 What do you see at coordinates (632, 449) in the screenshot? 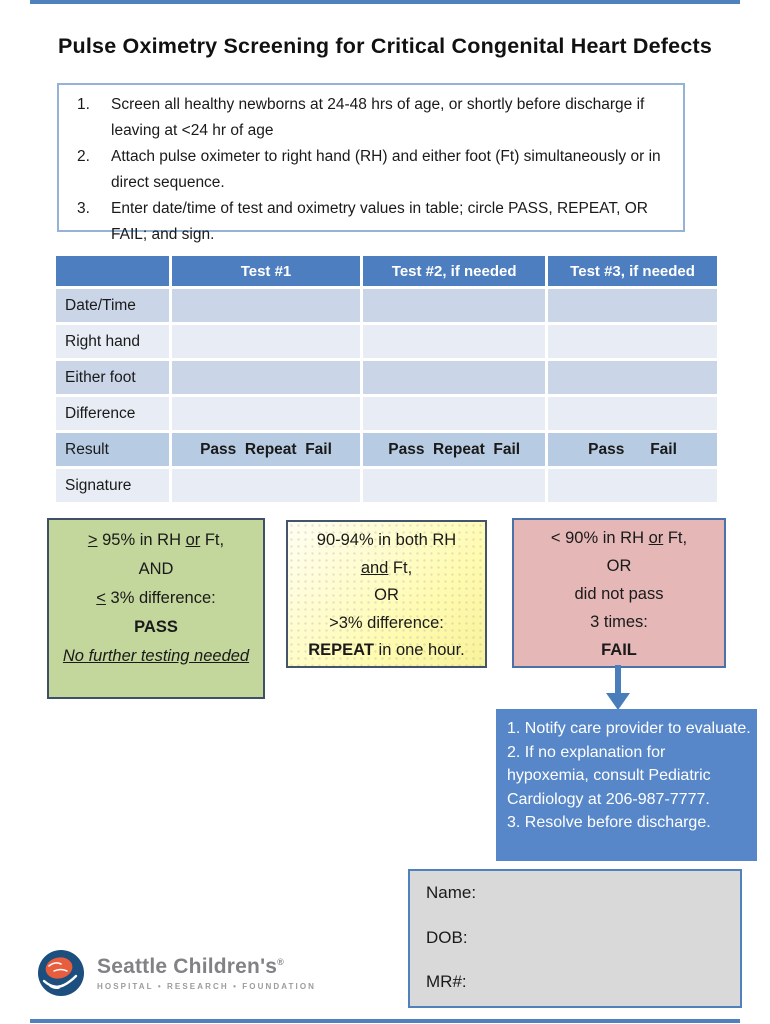
I see `result-options-test3: Pass Fail` at bounding box center [632, 449].